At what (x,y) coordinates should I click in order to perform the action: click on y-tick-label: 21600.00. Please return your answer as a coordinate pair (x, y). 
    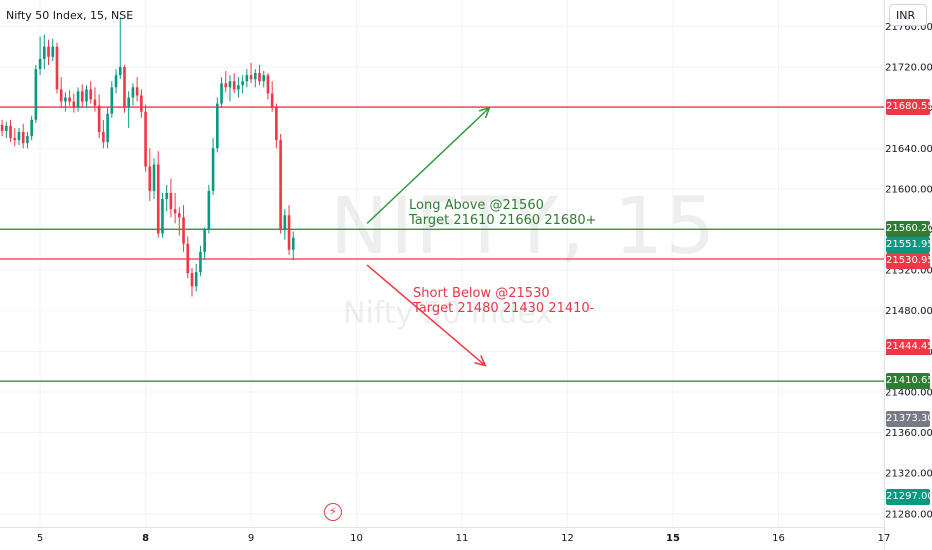
    Looking at the image, I should click on (908, 189).